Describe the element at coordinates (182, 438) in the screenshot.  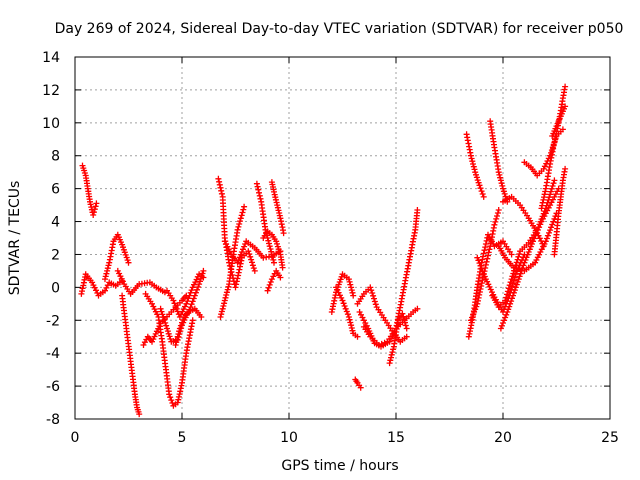
I see `x-tick-label: 5` at that location.